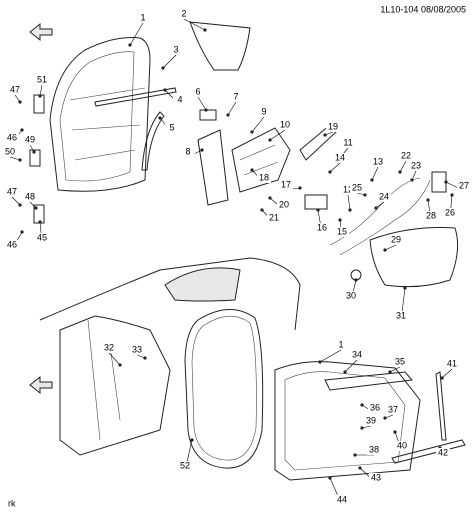 This screenshot has height=512, width=474. What do you see at coordinates (220, 46) in the screenshot?
I see `door-glass` at bounding box center [220, 46].